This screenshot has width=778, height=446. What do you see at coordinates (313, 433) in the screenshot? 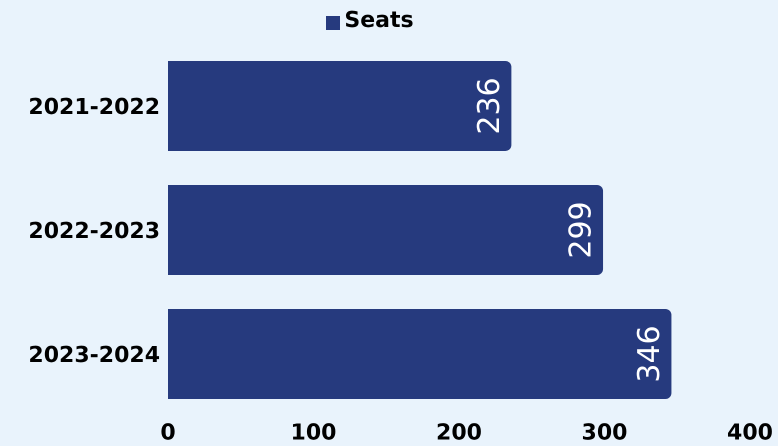
I see `x-tick-label: 100` at bounding box center [313, 433].